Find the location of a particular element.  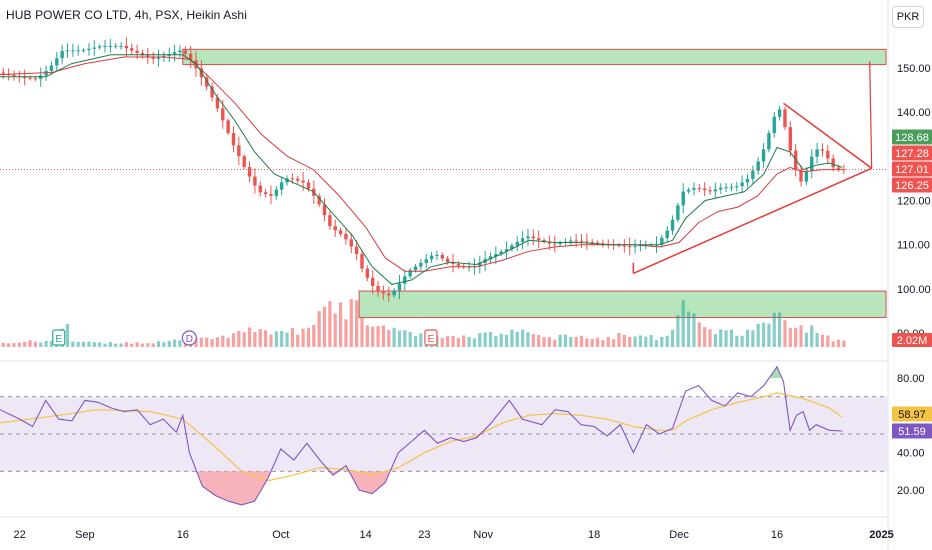

supply-zone is located at coordinates (534, 57).